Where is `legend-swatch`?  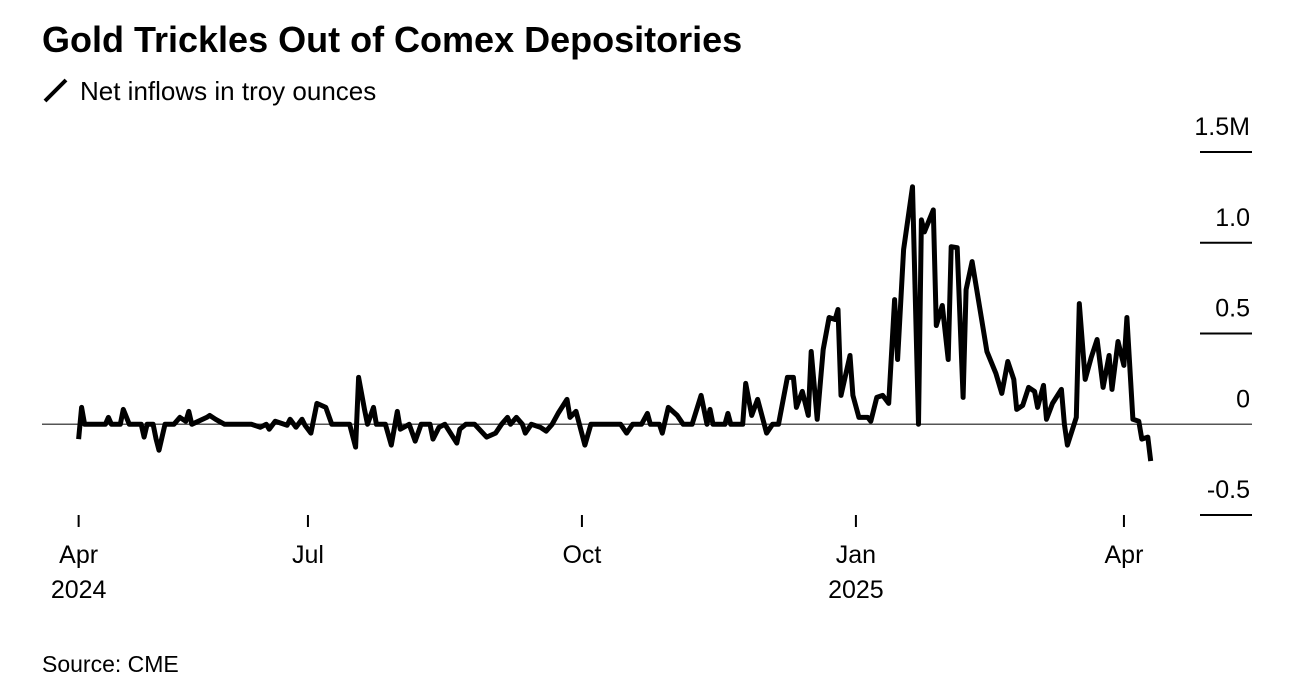
legend-swatch is located at coordinates (55, 90).